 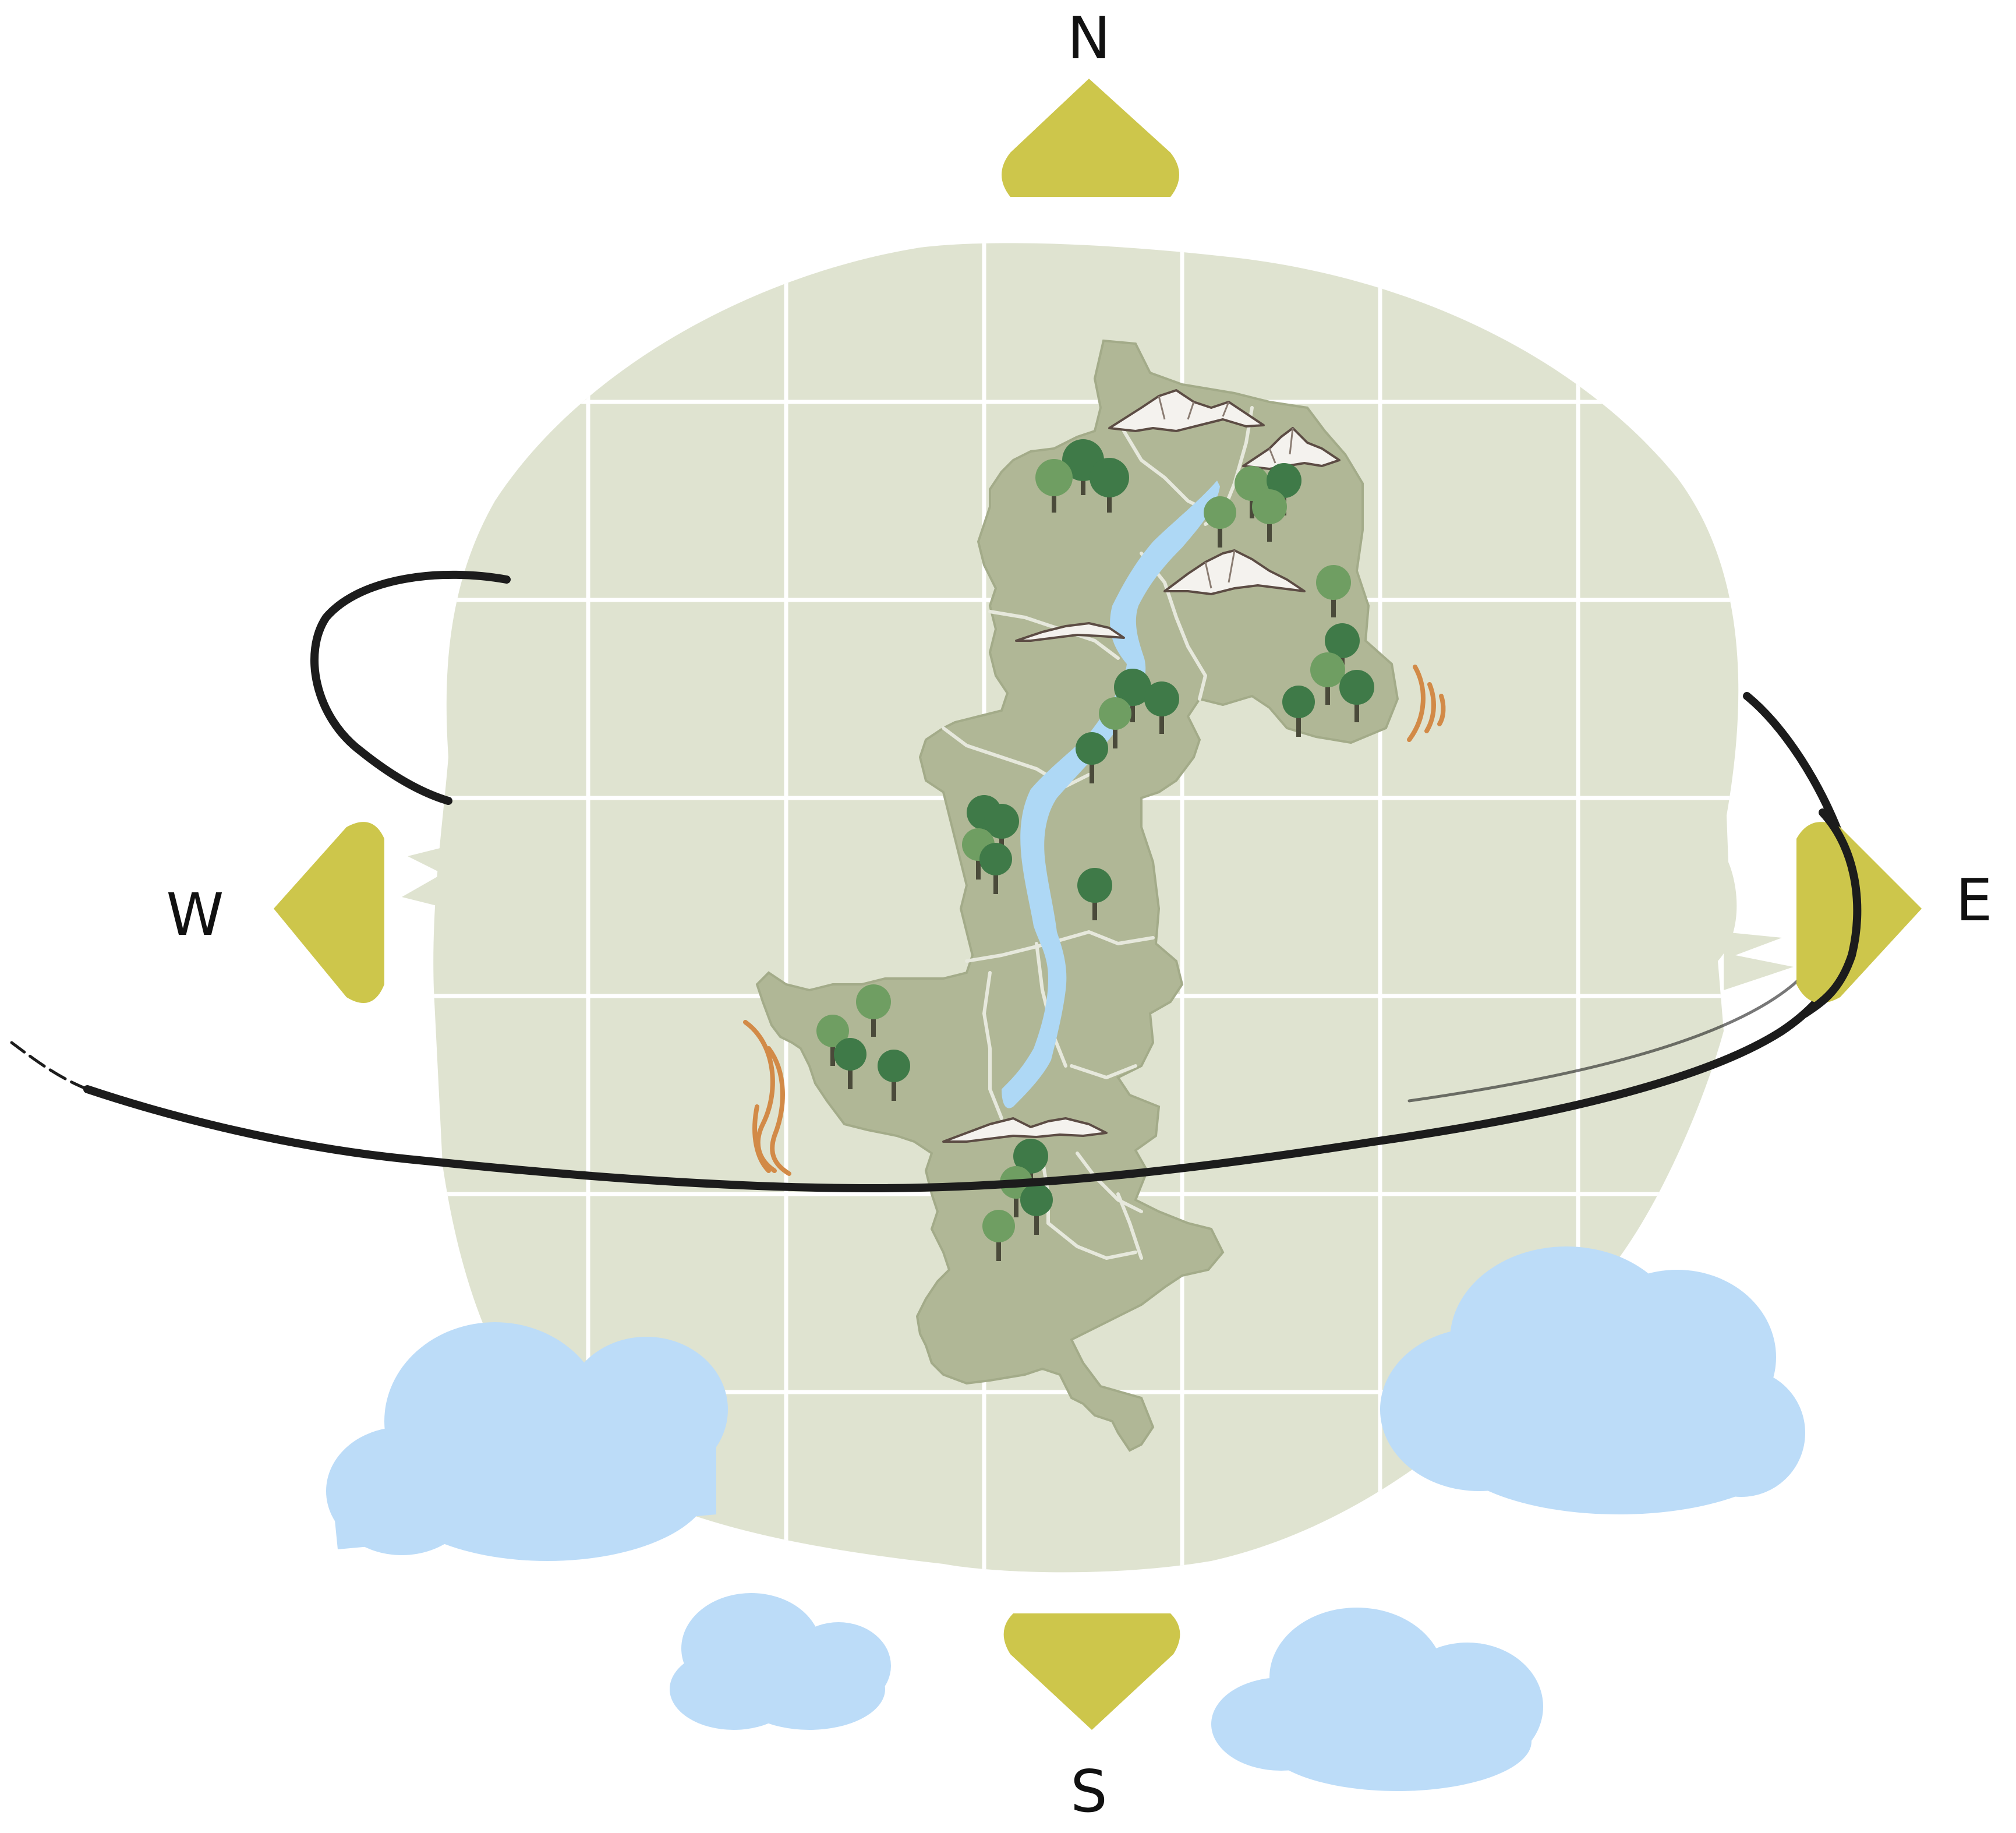 What do you see at coordinates (1973, 900) in the screenshot?
I see `east-label: E` at bounding box center [1973, 900].